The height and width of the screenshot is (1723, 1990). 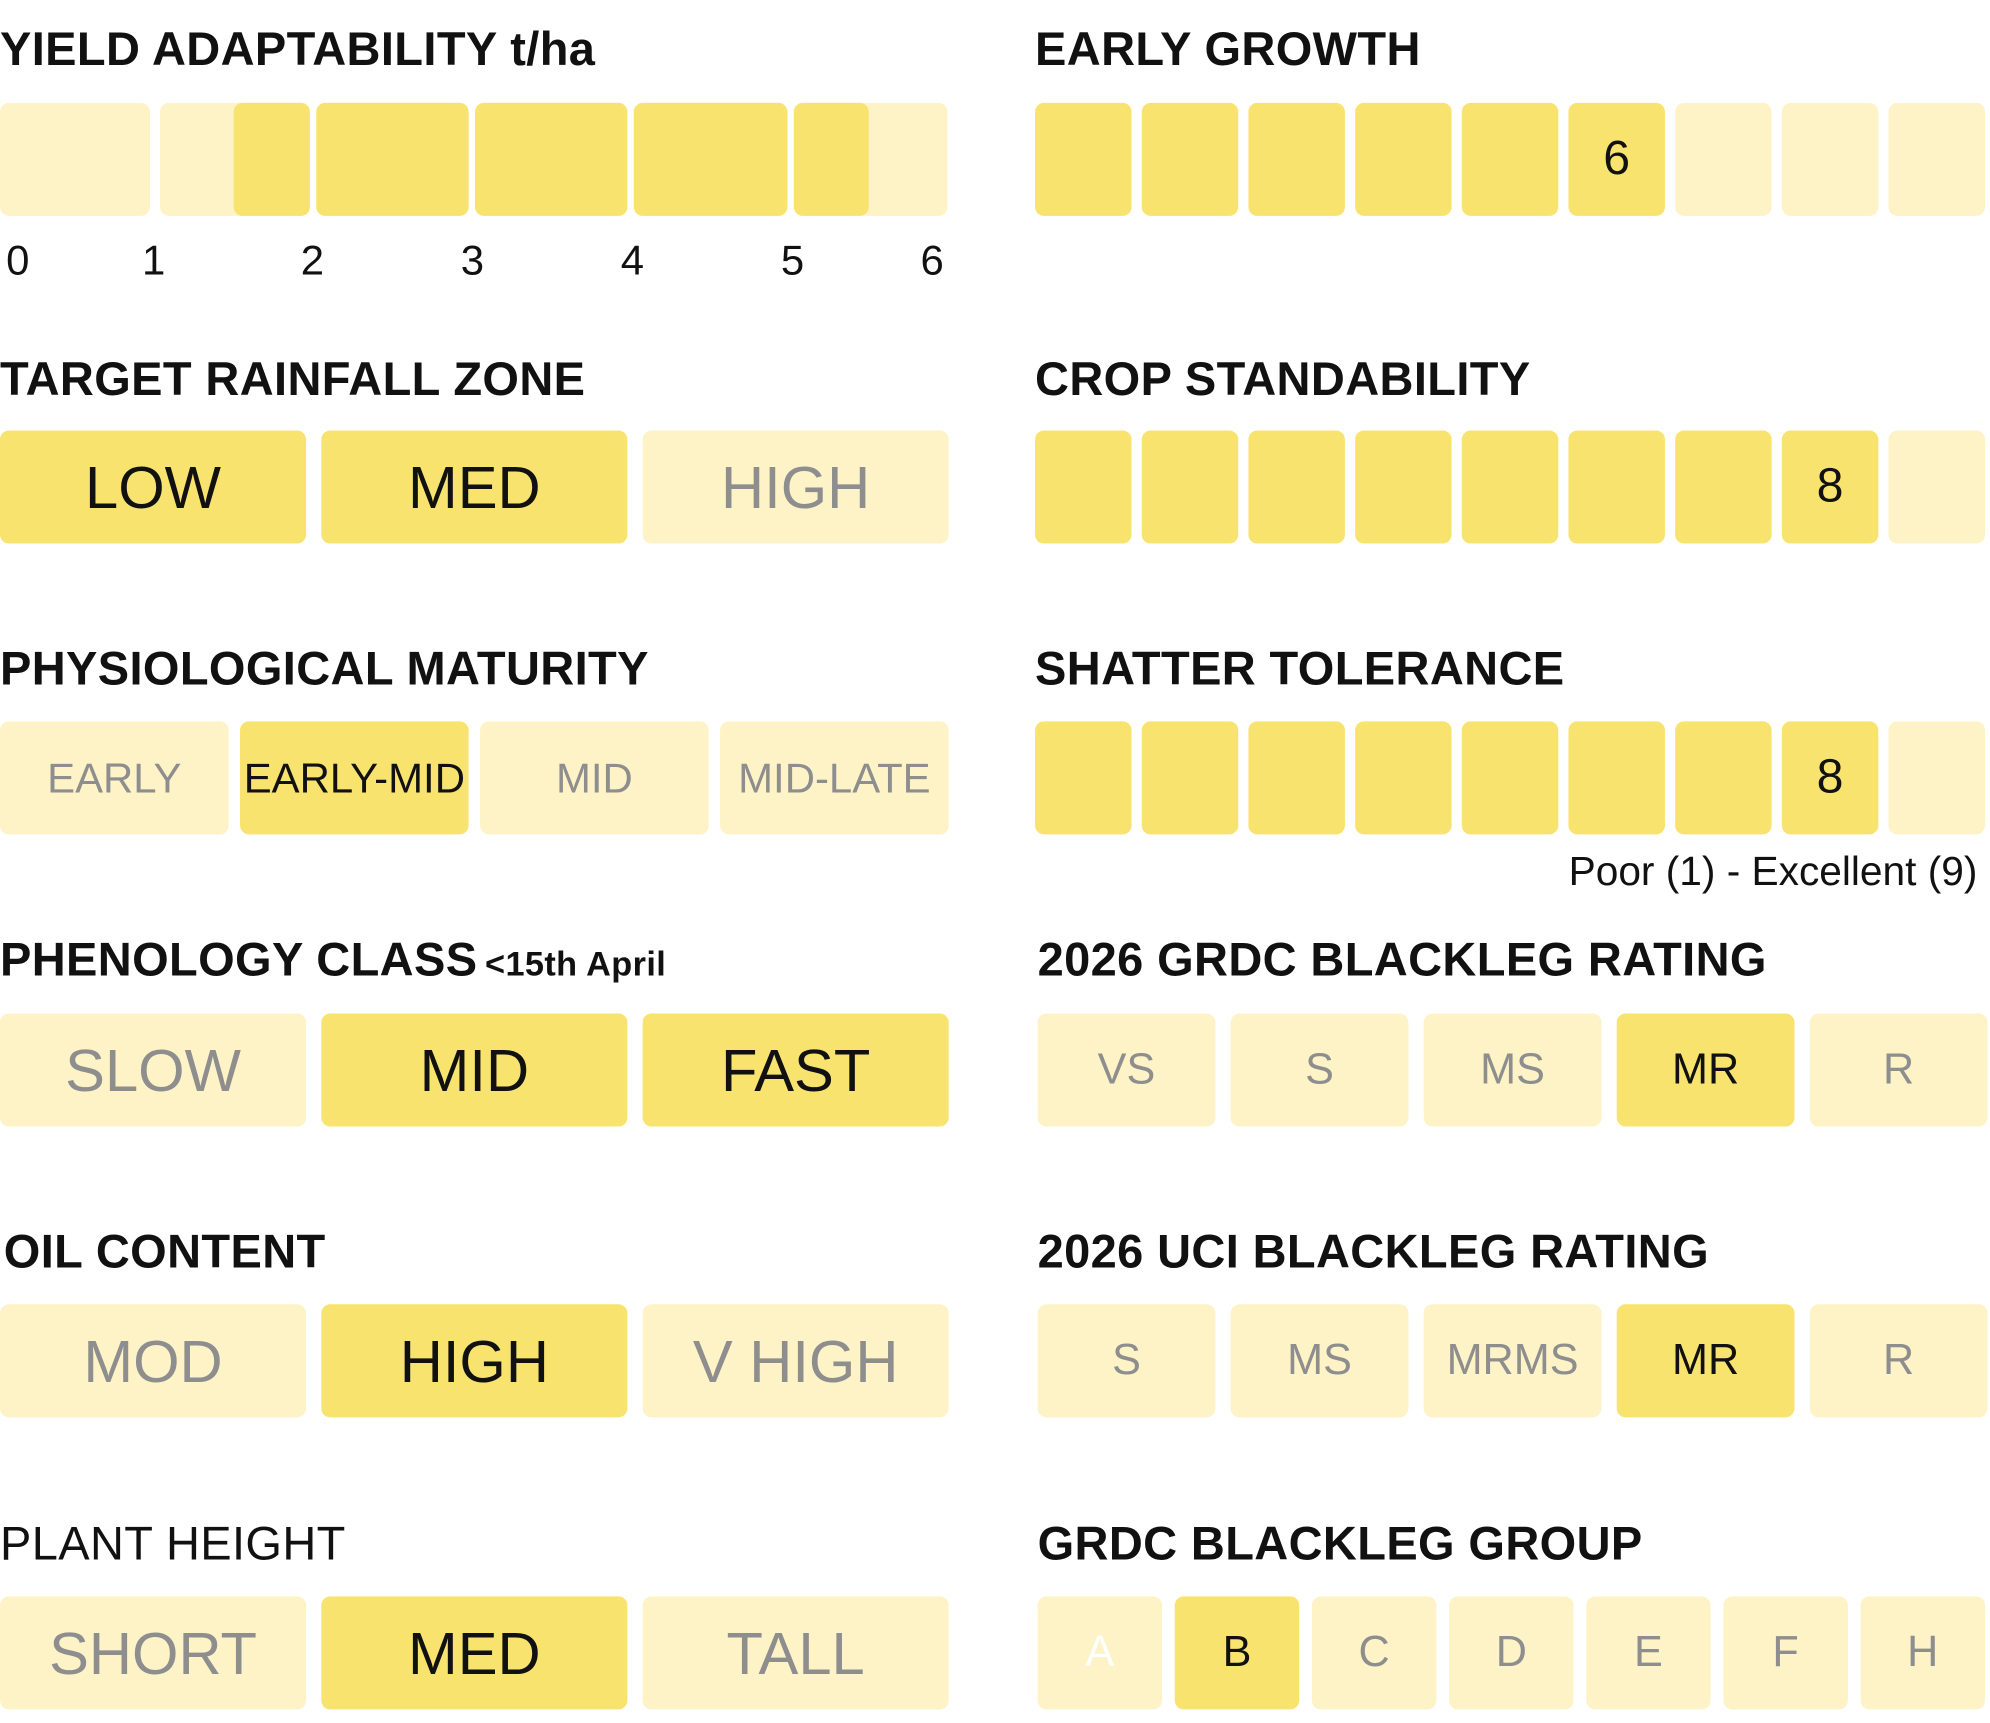 What do you see at coordinates (1300, 668) in the screenshot?
I see `shatter-title: SHATTER TOLERANCE` at bounding box center [1300, 668].